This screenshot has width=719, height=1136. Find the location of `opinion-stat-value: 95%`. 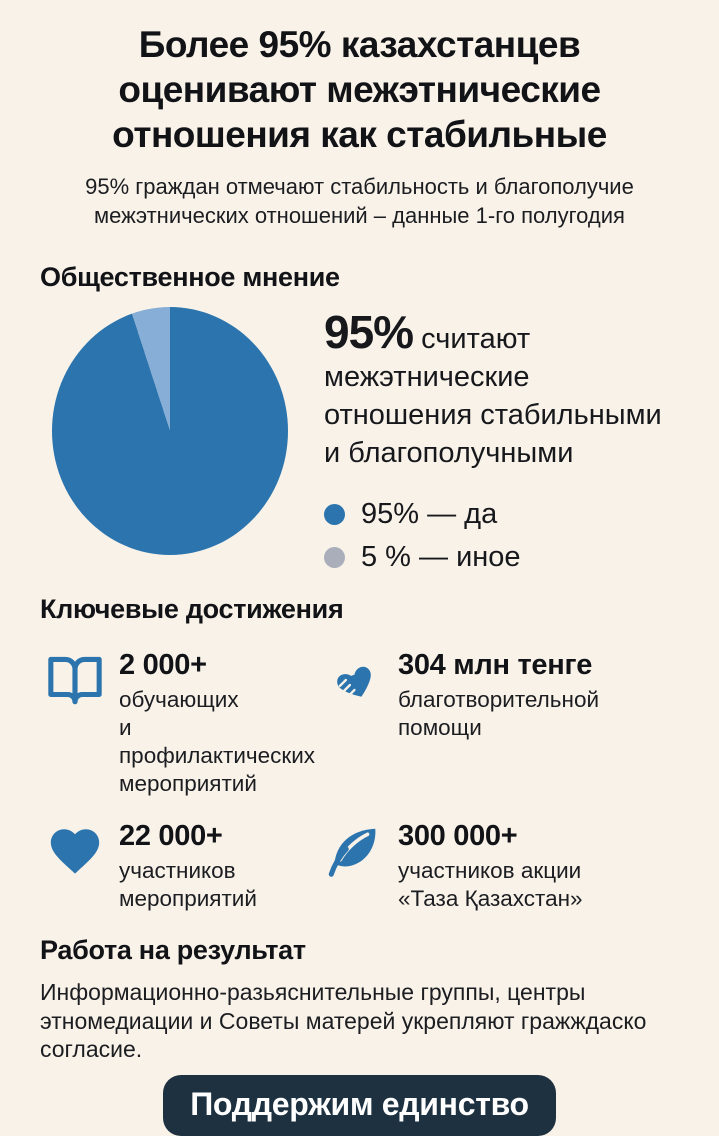

opinion-stat-value: 95% is located at coordinates (369, 332).